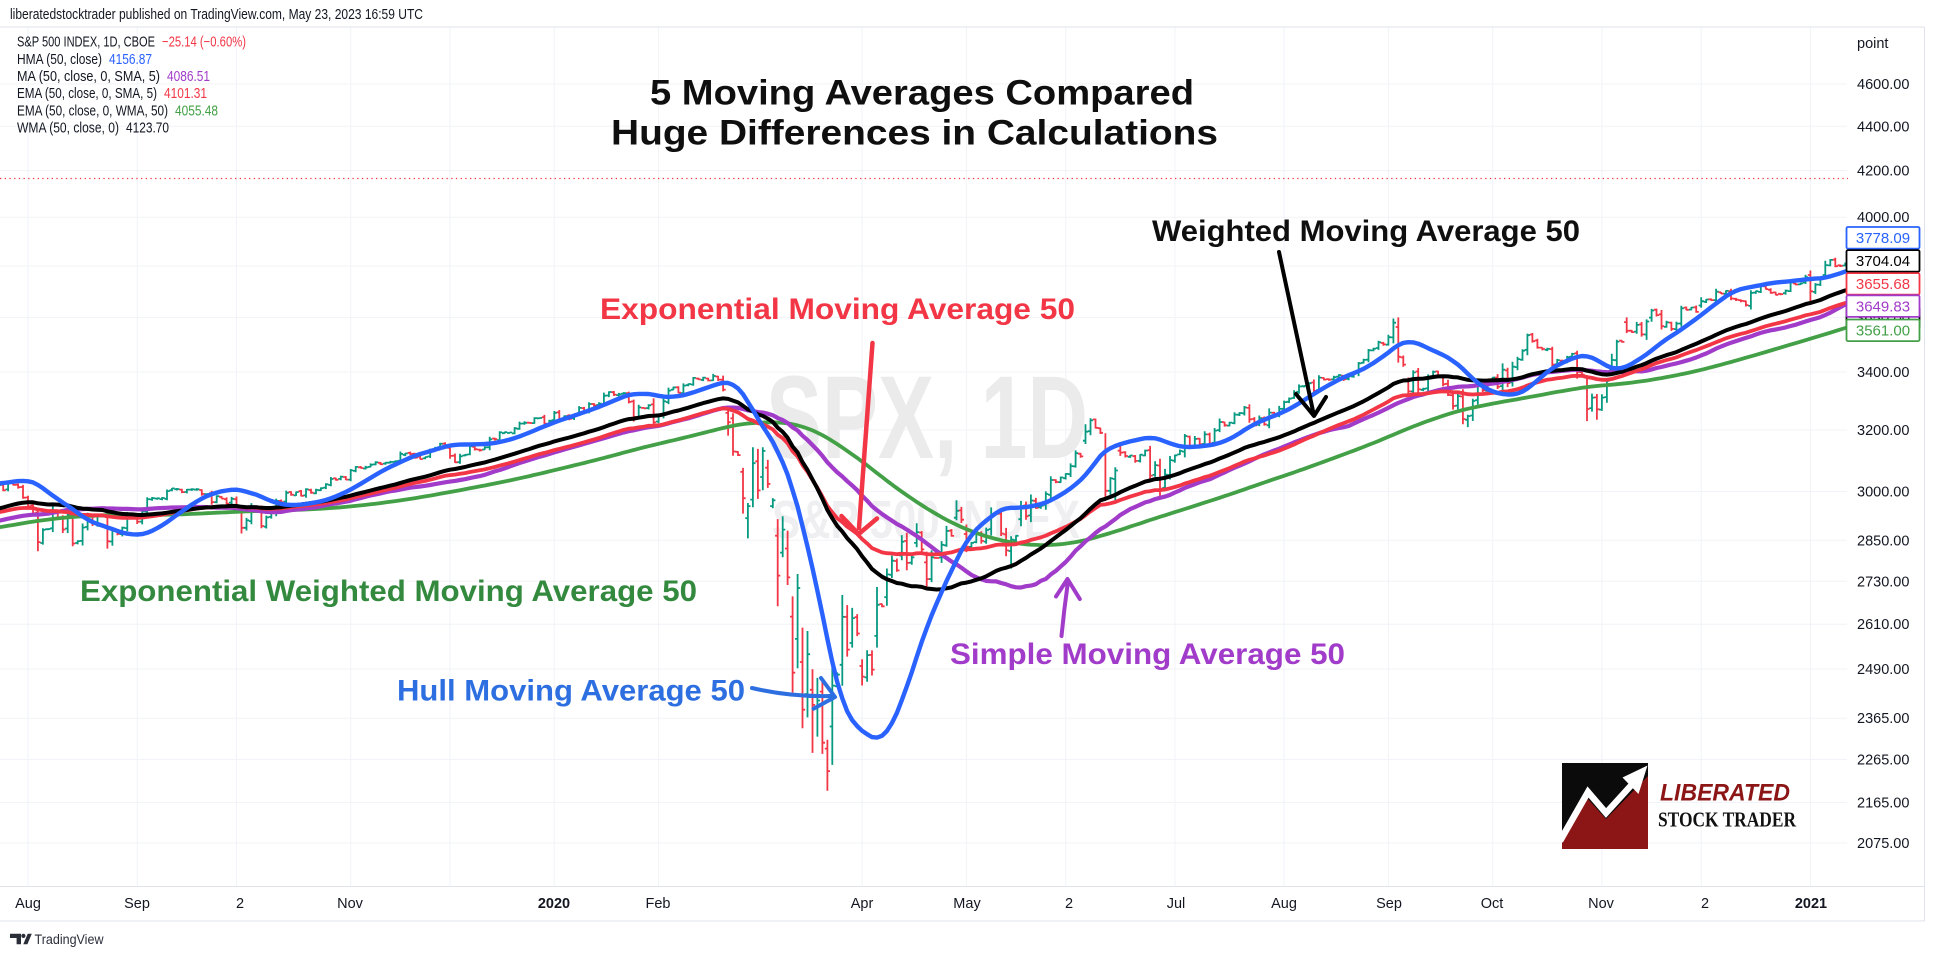 Image resolution: width=1934 pixels, height=957 pixels. I want to click on svg-text: 2021, so click(1811, 904).